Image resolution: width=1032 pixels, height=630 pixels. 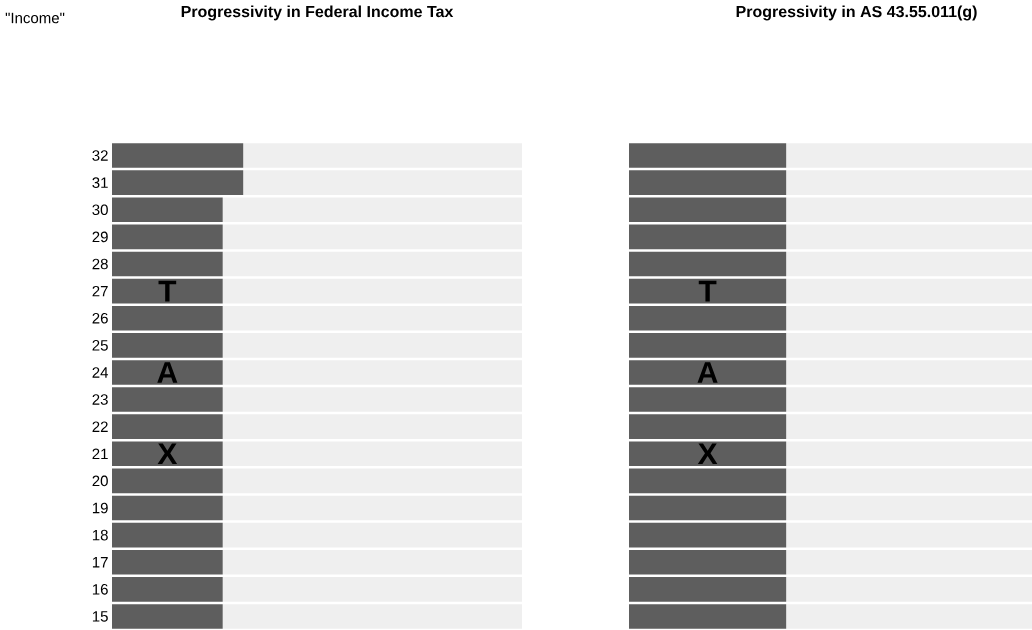 I want to click on y-tick-label: 30, so click(x=100, y=210).